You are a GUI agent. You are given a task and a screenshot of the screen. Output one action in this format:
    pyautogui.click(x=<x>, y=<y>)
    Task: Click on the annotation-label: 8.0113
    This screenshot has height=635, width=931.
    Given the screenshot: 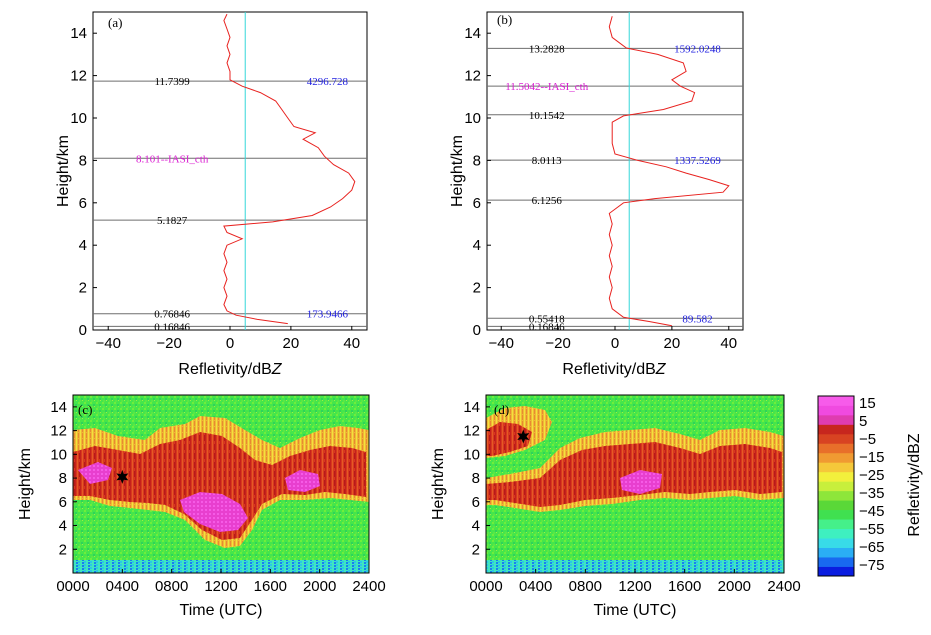 What is the action you would take?
    pyautogui.click(x=547, y=161)
    